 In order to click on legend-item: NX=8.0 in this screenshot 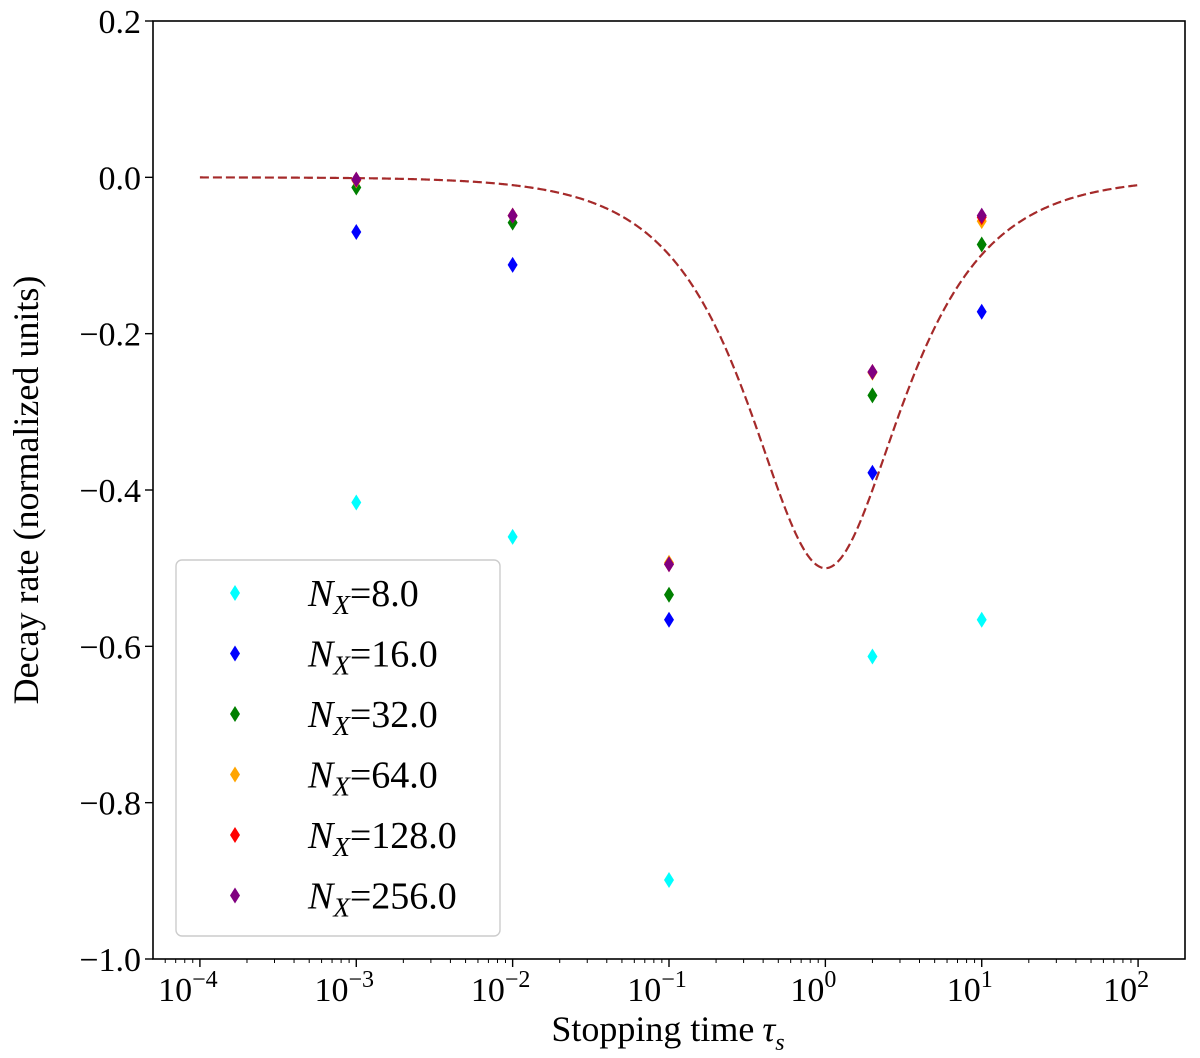, I will do `click(324, 596)`.